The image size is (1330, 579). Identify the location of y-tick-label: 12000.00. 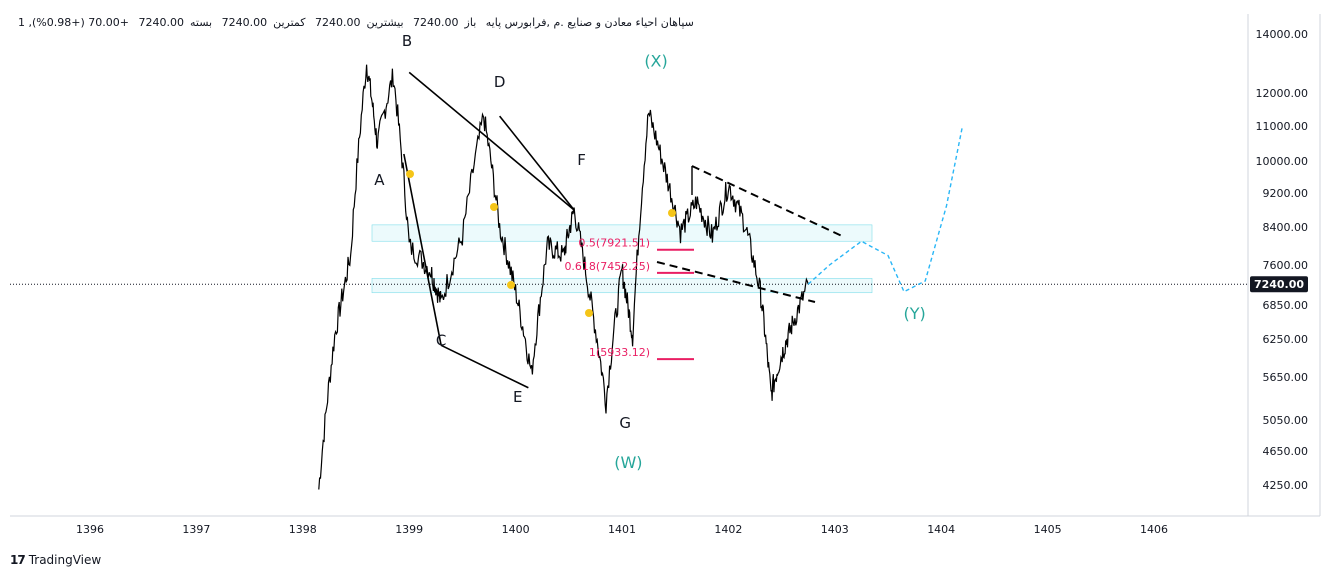
(1282, 93).